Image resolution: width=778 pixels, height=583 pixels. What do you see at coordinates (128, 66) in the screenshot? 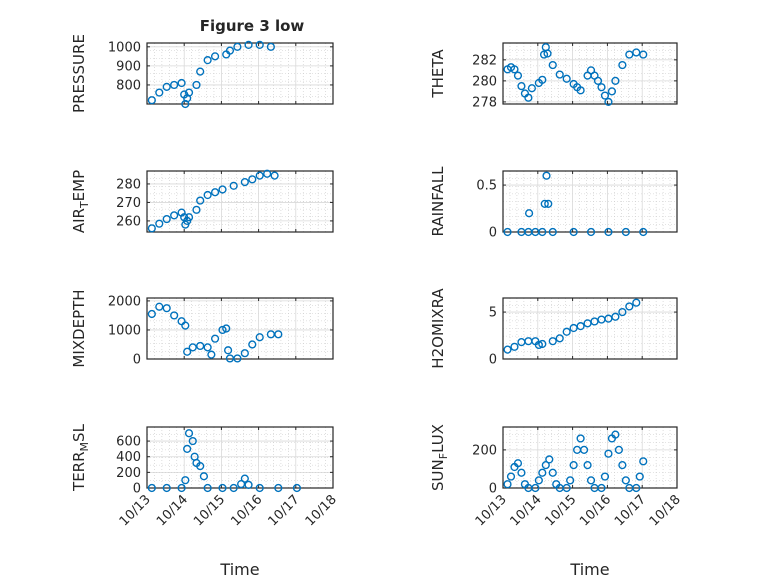
I see `y-tick-label: 900` at bounding box center [128, 66].